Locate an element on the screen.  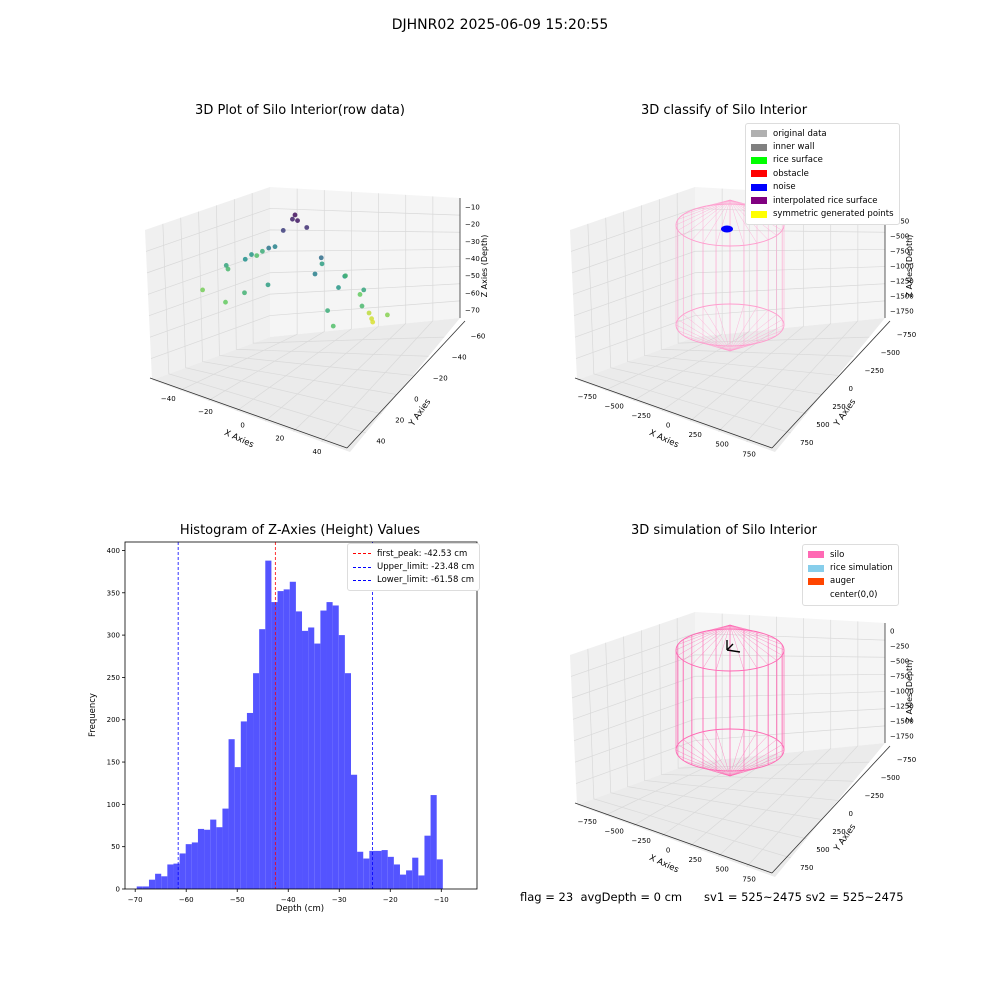
legend-item: auger is located at coordinates (850, 581).